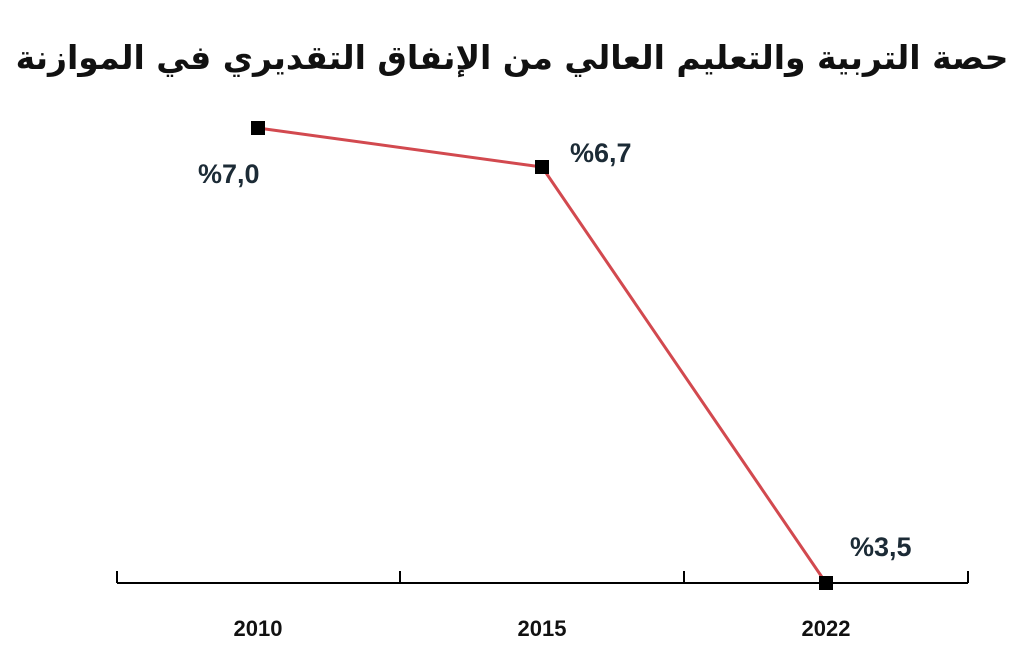  Describe the element at coordinates (542, 577) in the screenshot. I see `x-axis` at that location.